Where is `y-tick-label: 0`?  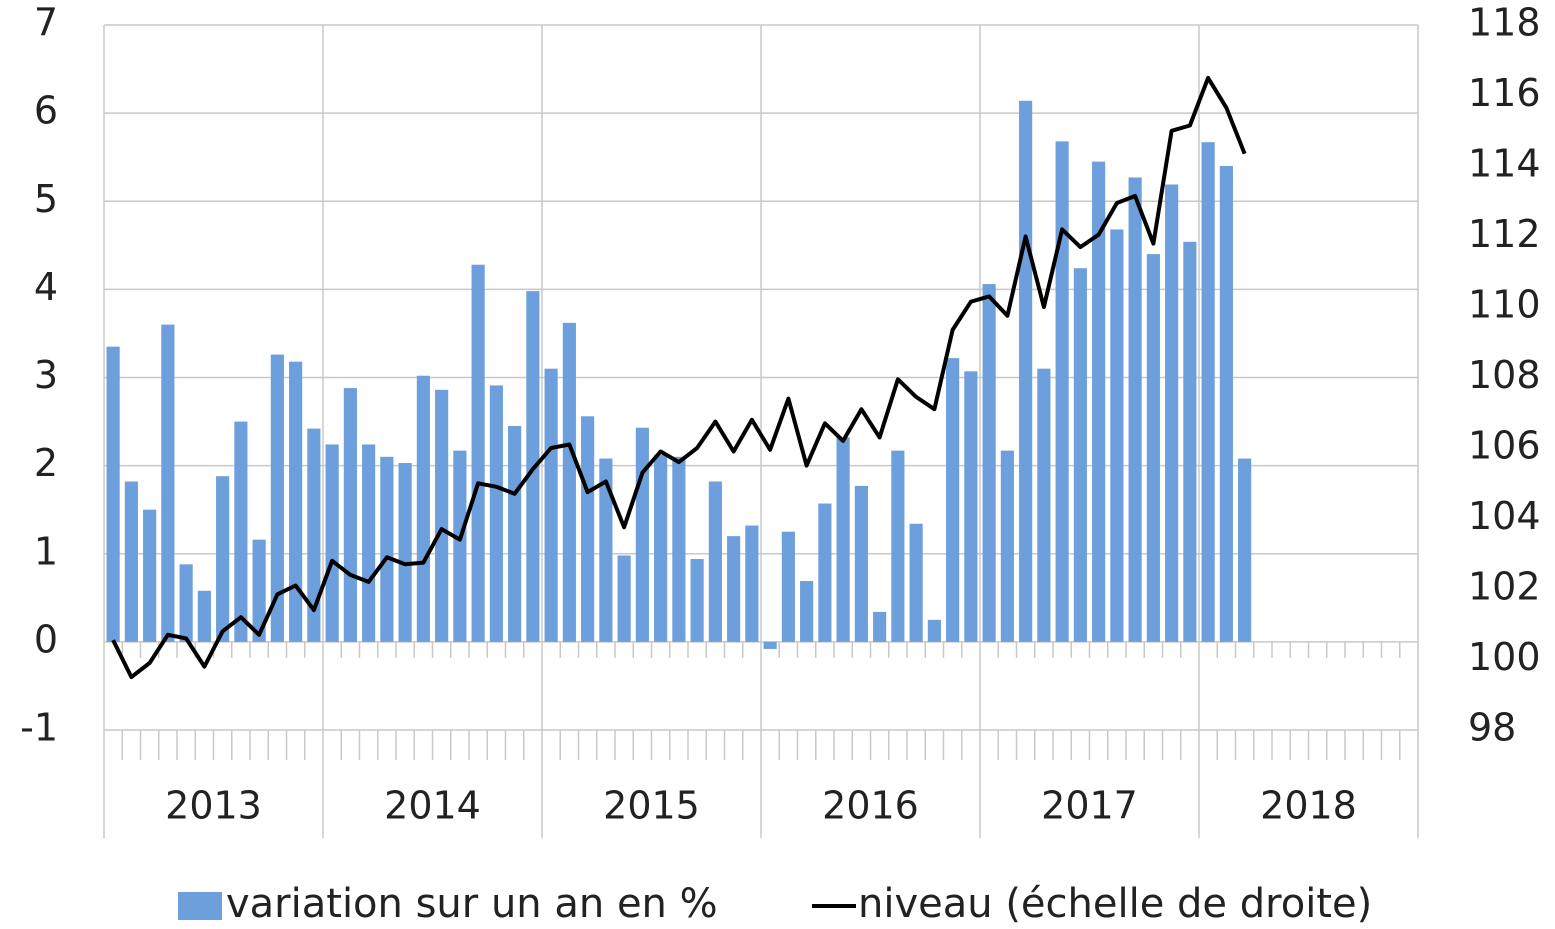
y-tick-label: 0 is located at coordinates (46, 639).